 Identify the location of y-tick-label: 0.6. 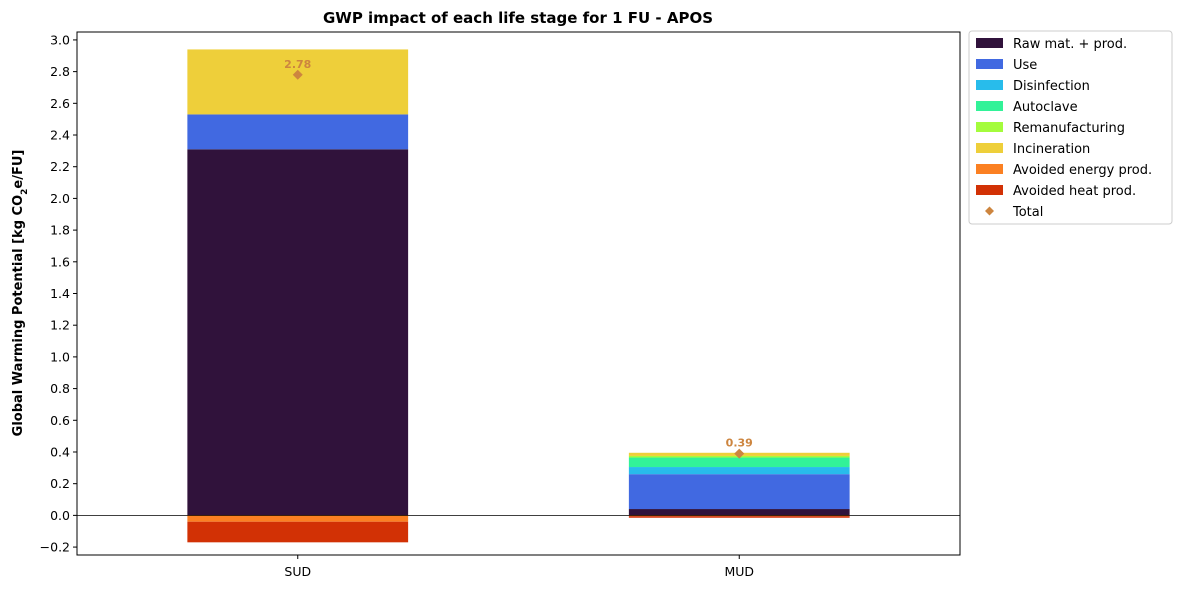
(60, 420).